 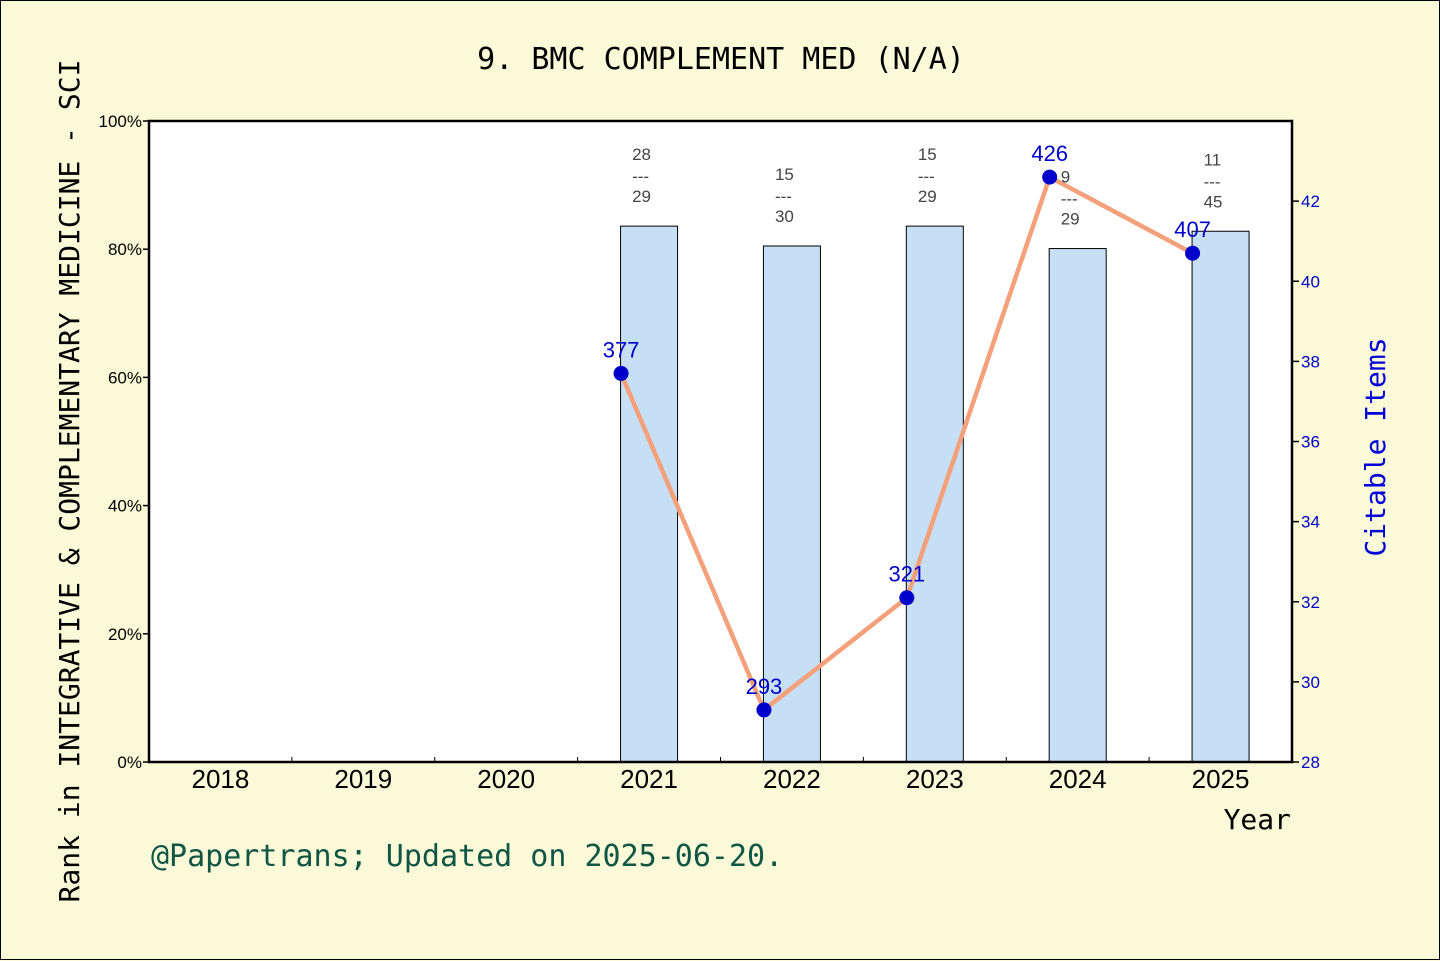 What do you see at coordinates (906, 574) in the screenshot?
I see `point-label-2023: 321` at bounding box center [906, 574].